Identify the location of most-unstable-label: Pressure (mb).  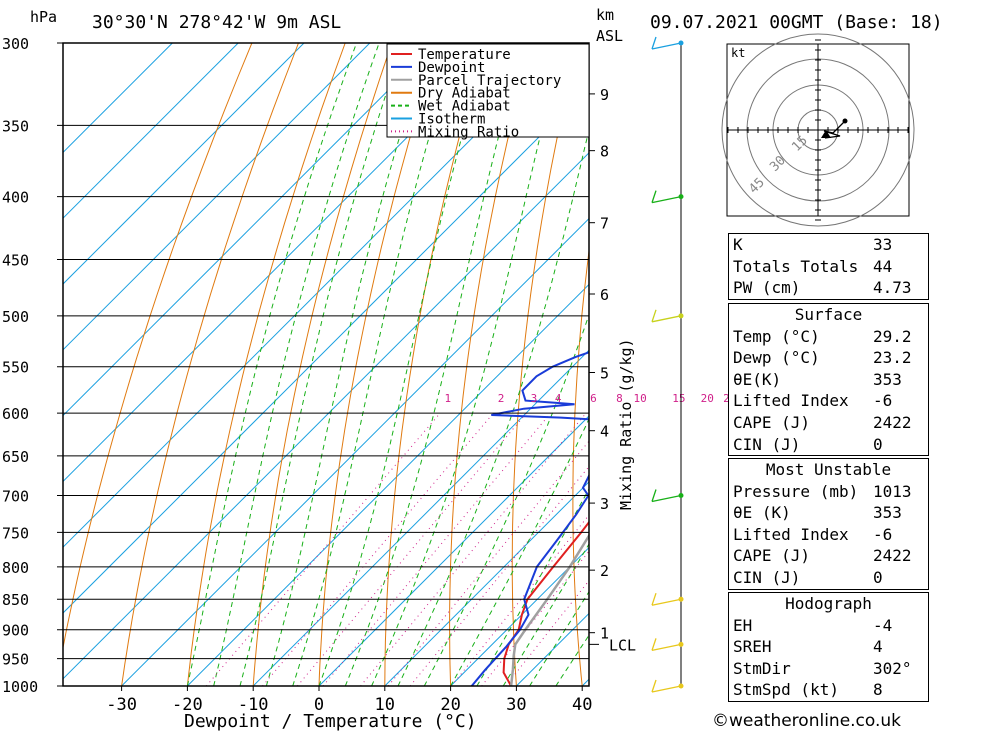
(796, 491).